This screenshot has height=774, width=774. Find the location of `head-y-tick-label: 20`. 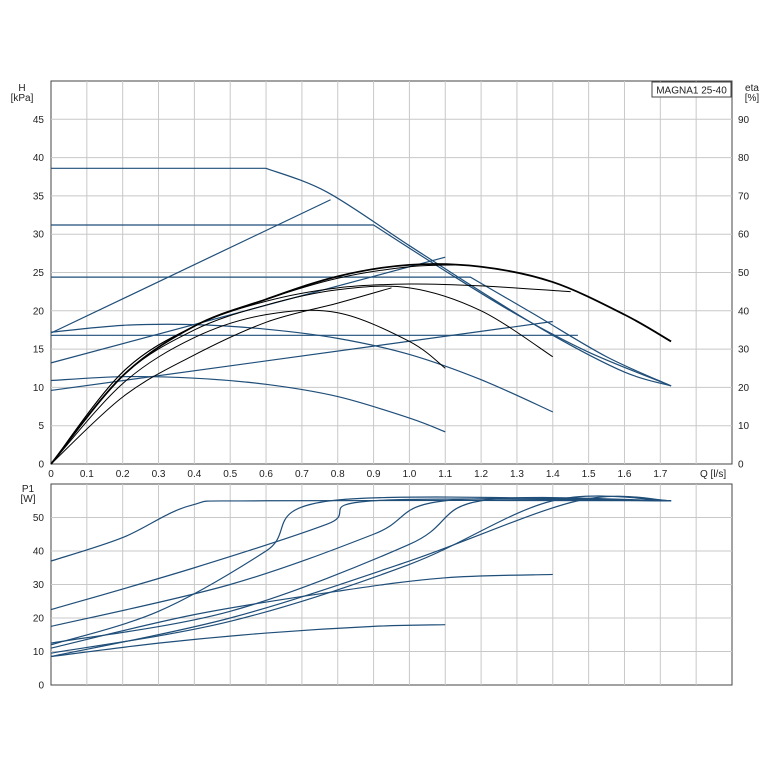

head-y-tick-label: 20 is located at coordinates (39, 311).